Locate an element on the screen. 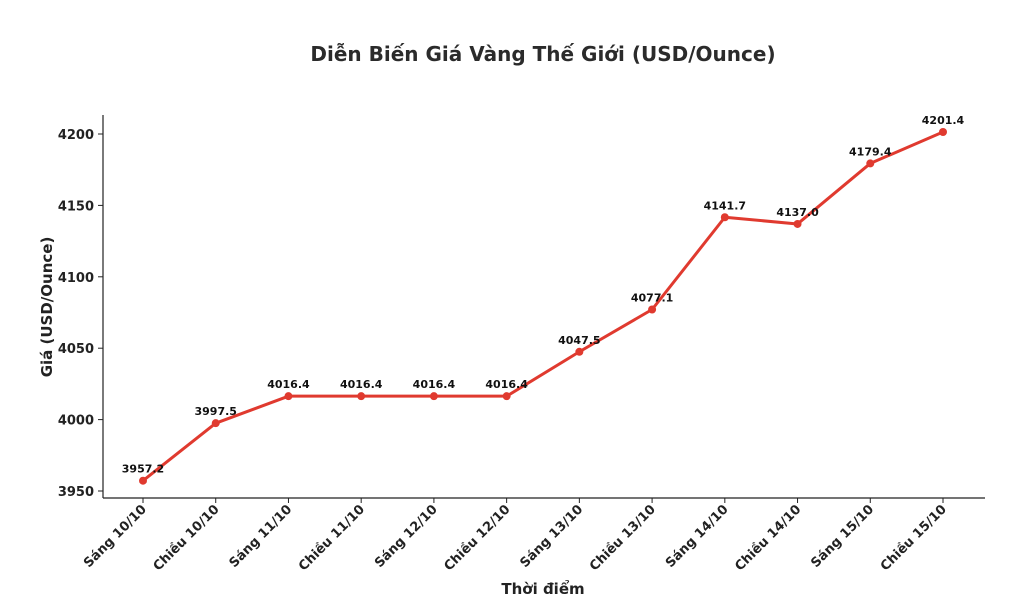  data-label: 3997.5 is located at coordinates (216, 411).